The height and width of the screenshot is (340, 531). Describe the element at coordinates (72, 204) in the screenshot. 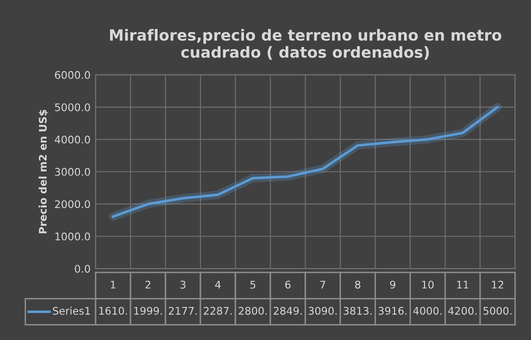

I see `y-tick-label: 2000.0` at that location.